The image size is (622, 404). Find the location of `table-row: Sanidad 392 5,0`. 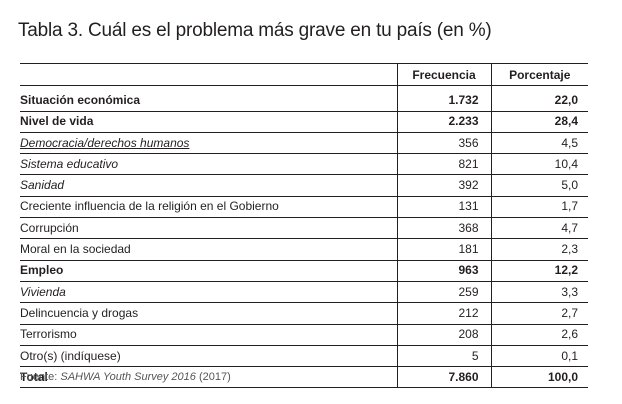

table-row: Sanidad 392 5,0 is located at coordinates (304, 185).